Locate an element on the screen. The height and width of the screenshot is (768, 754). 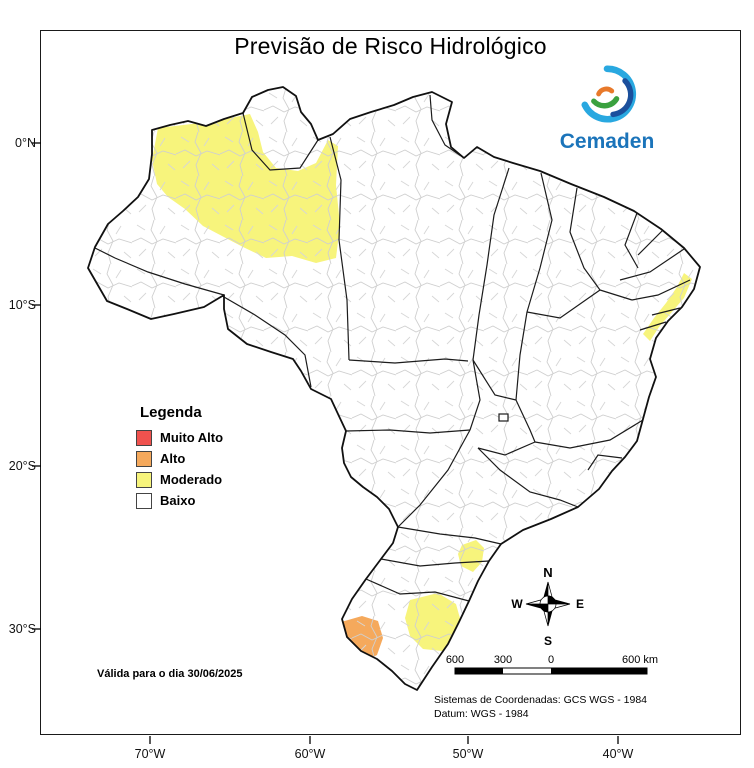
legend-item: Muito Alto is located at coordinates (179, 438).